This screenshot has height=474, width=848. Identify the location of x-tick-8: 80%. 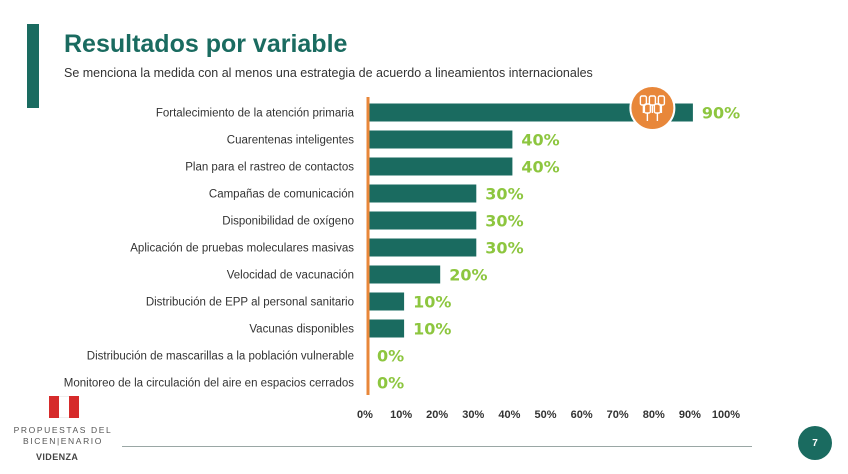
(654, 415).